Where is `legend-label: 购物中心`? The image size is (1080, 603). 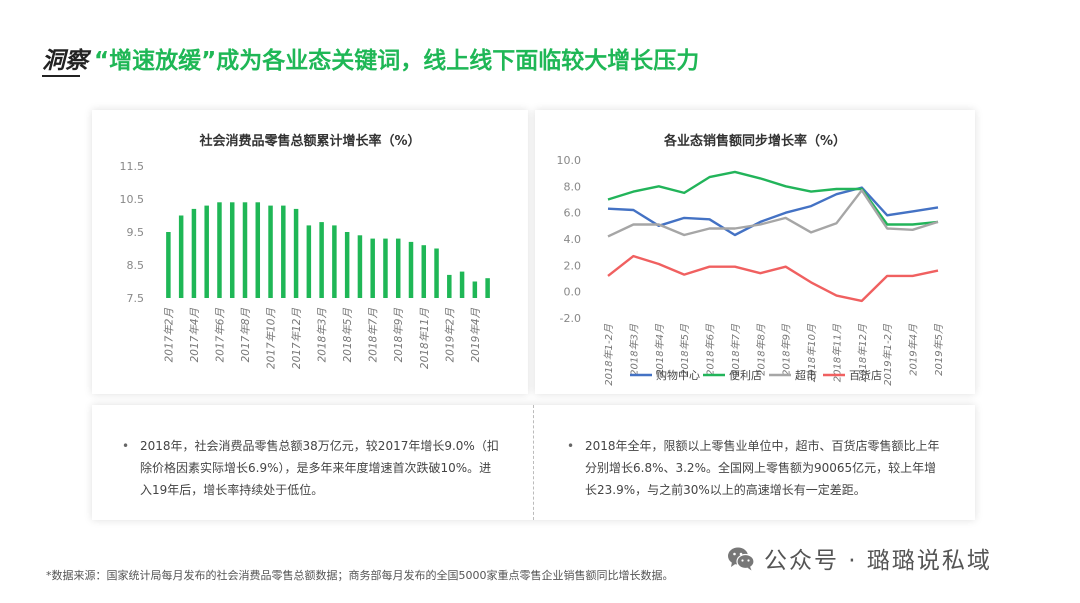
legend-label: 购物中心 is located at coordinates (678, 375).